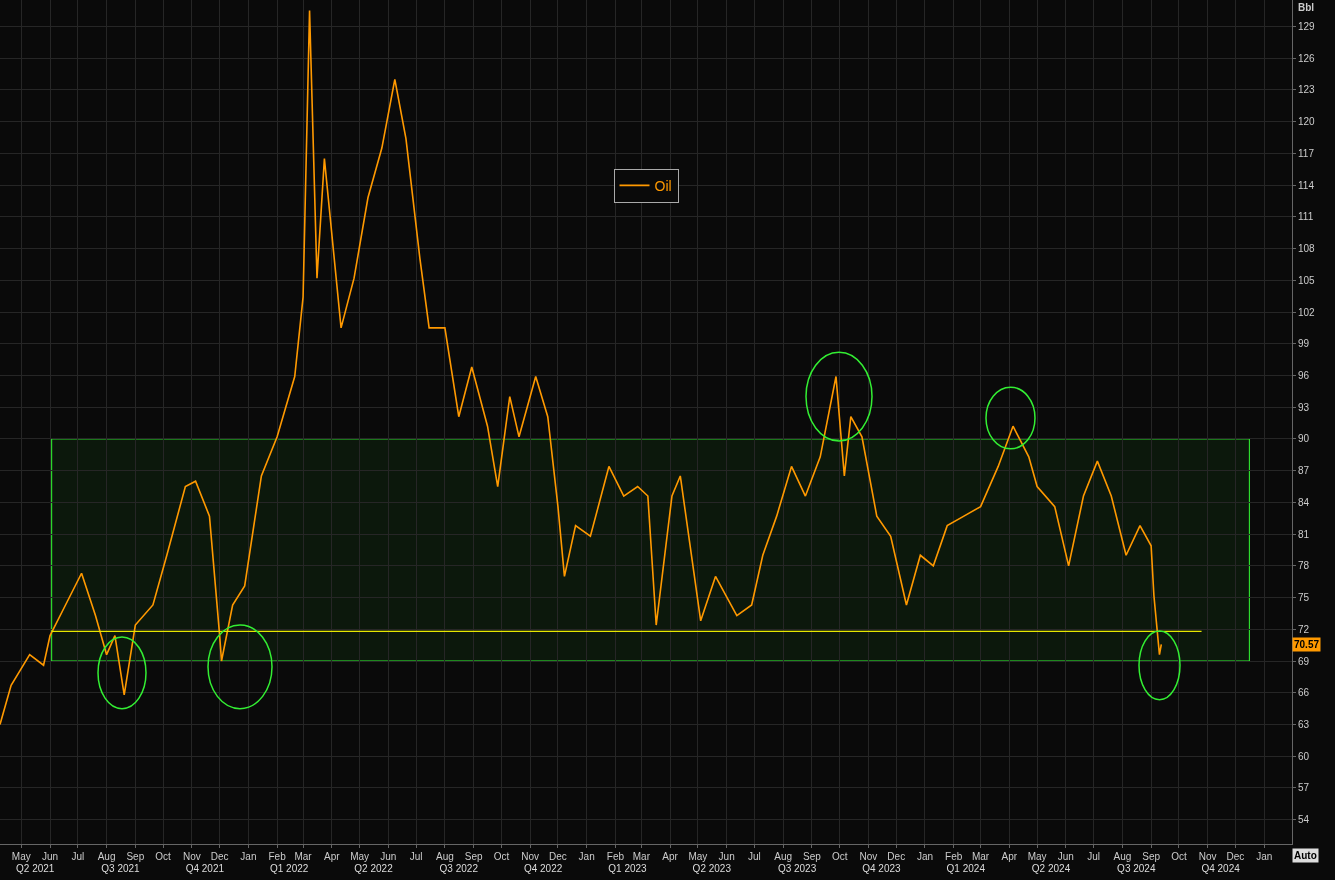 The image size is (1335, 880). What do you see at coordinates (1304, 471) in the screenshot?
I see `y-tick-label: 87` at bounding box center [1304, 471].